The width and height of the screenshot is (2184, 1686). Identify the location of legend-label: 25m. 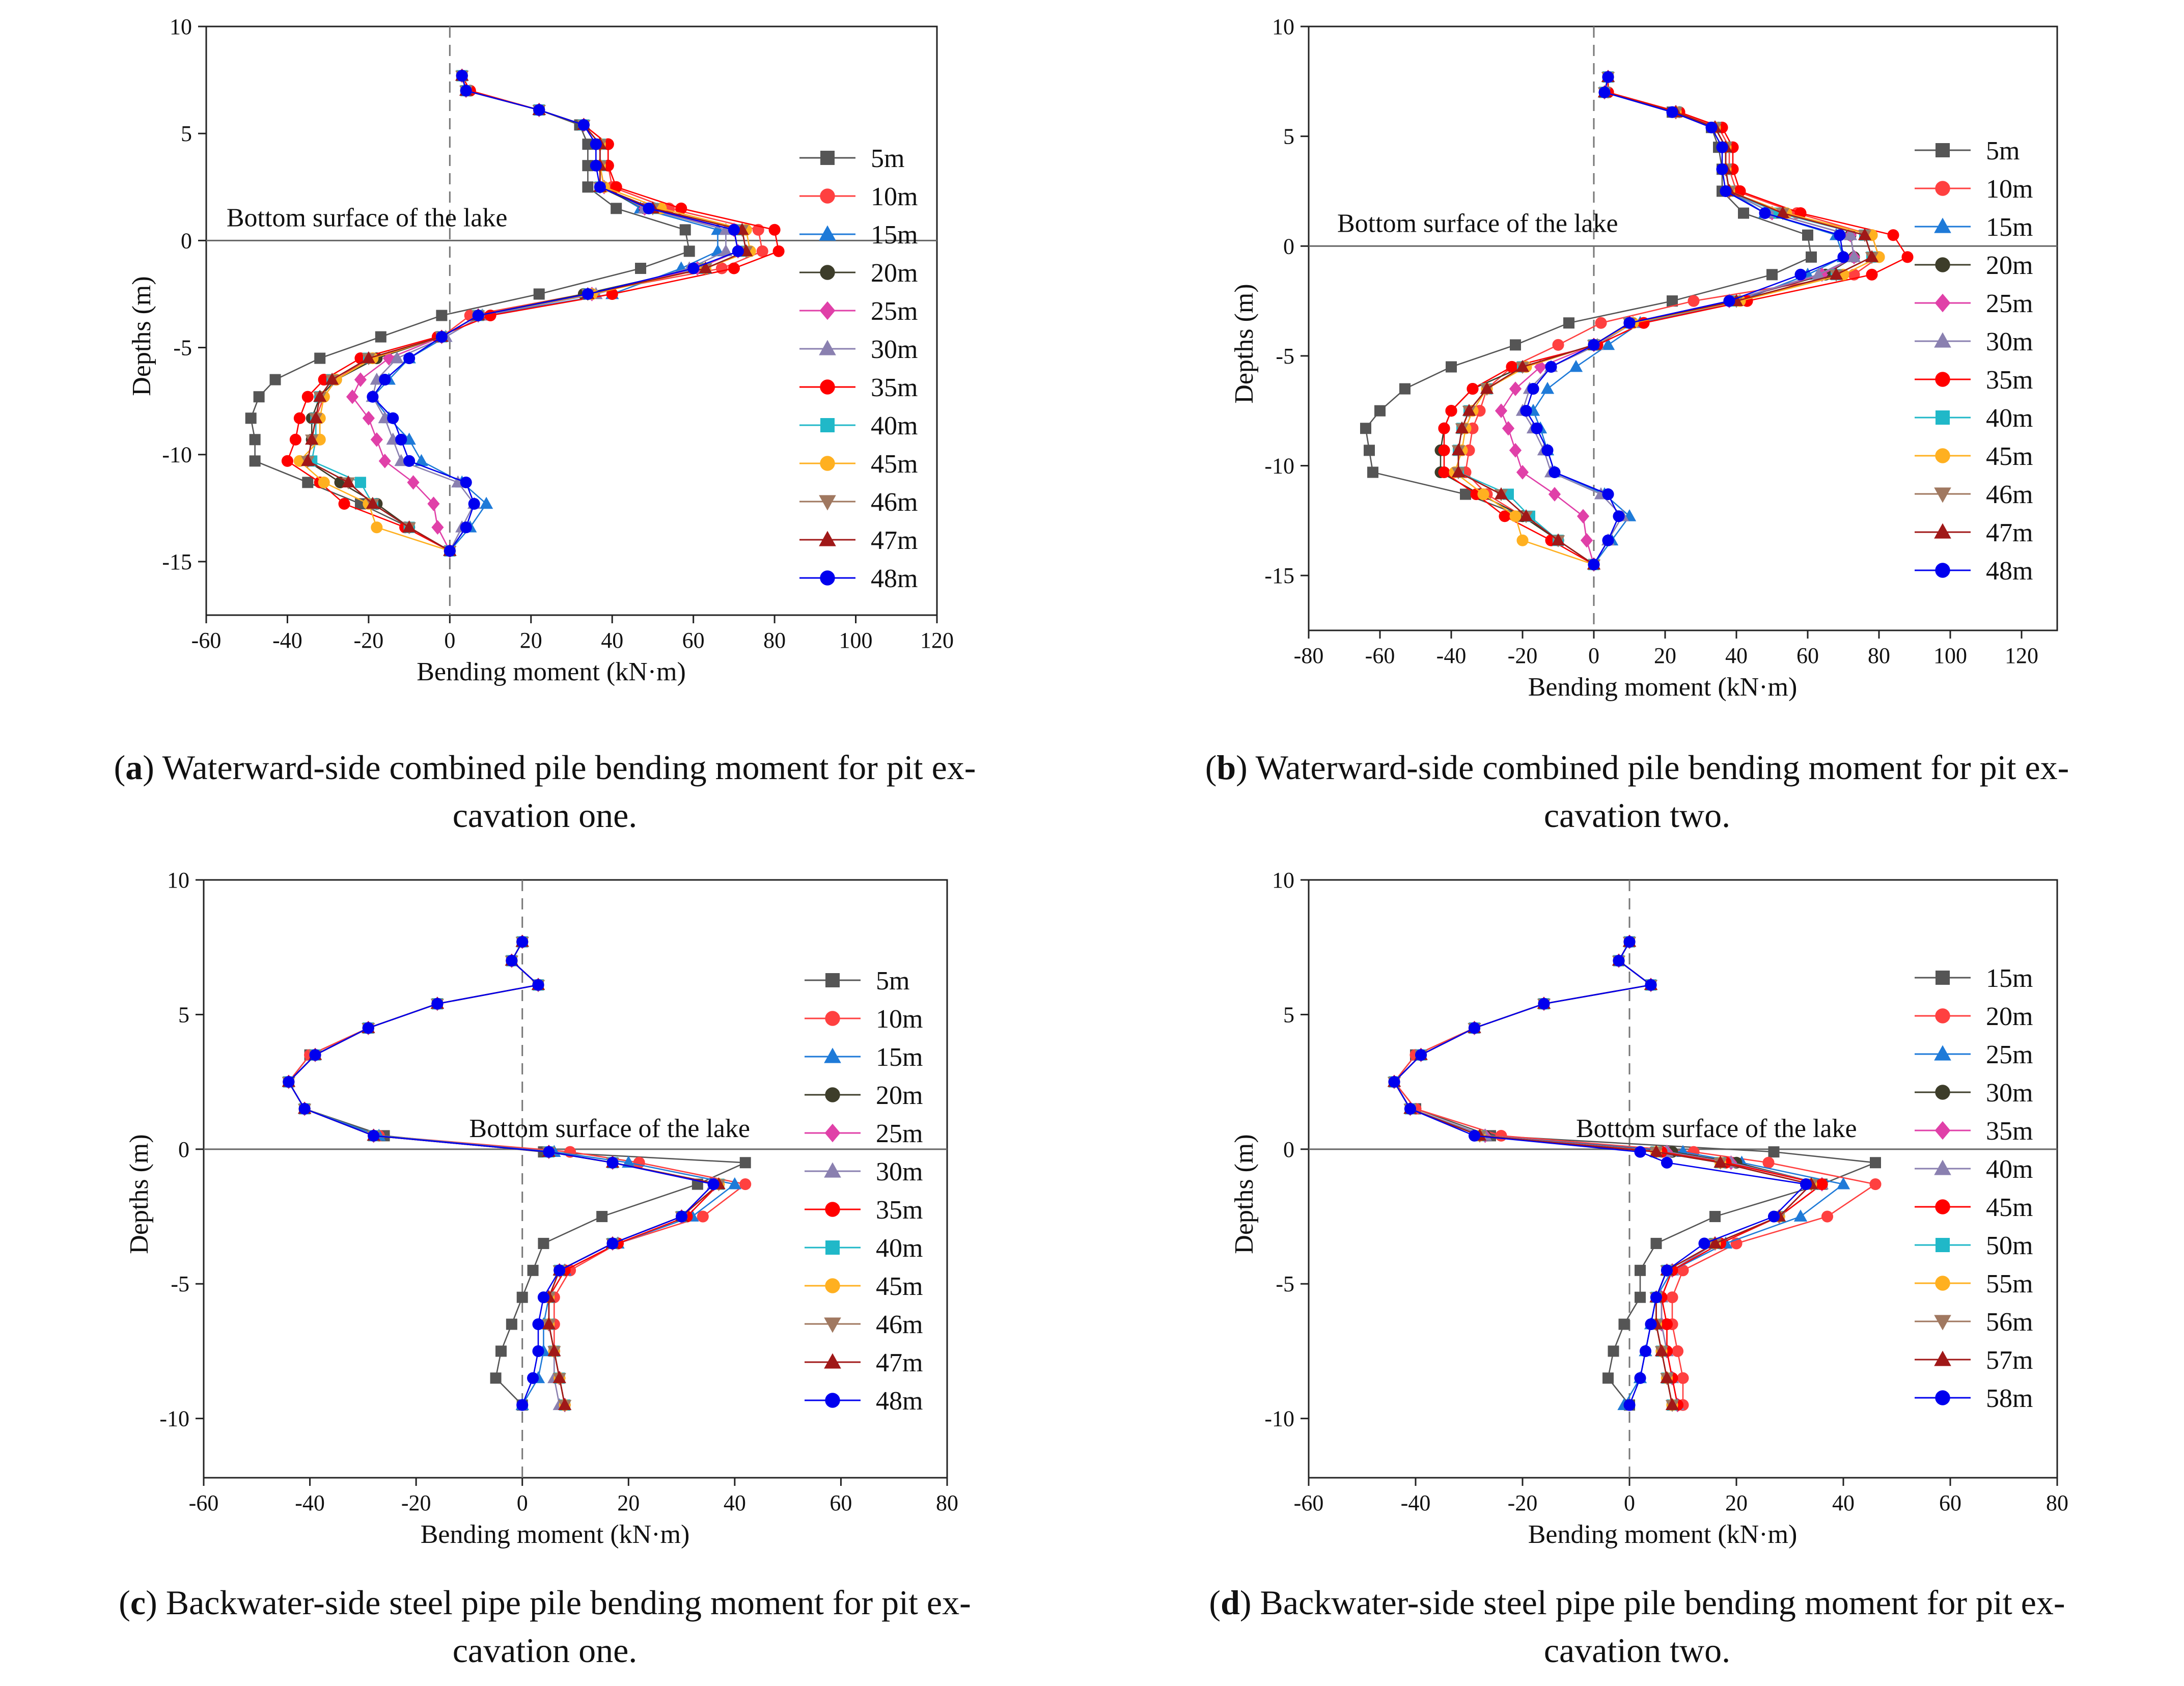
(2009, 1054).